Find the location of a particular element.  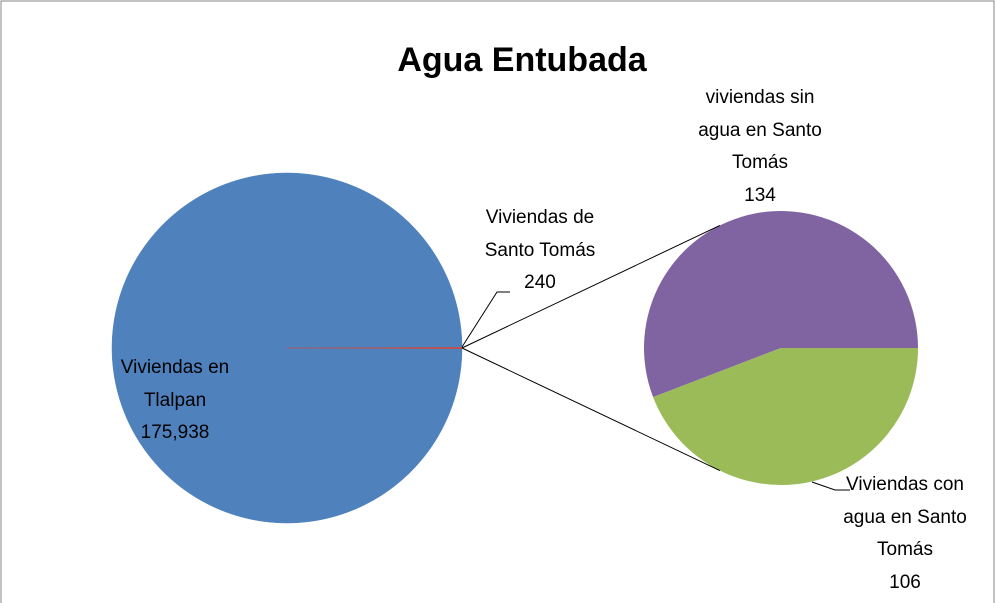

data-label: Viviendas de Santo Tomás 240 is located at coordinates (540, 251).